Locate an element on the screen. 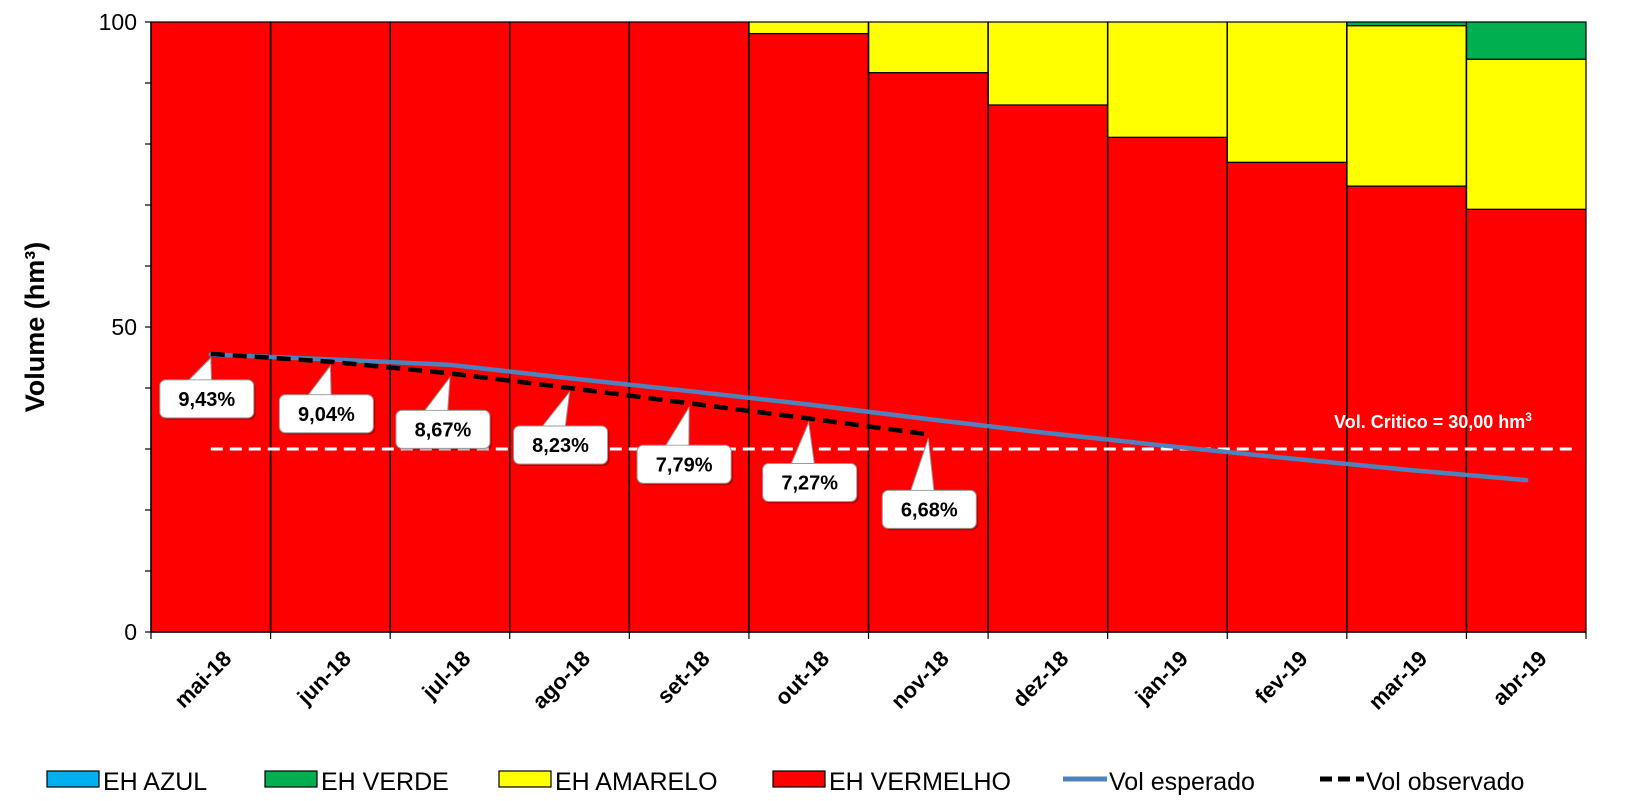 The height and width of the screenshot is (801, 1635). legend-item-vol-esperado: Vol esperado is located at coordinates (1159, 782).